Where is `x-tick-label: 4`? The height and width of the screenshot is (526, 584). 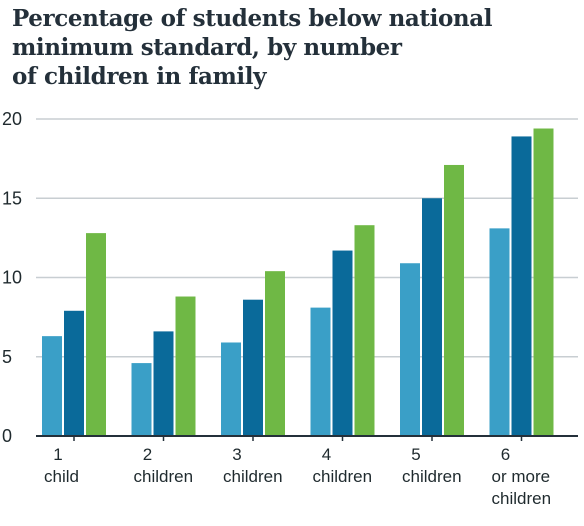 x-tick-label: 4 is located at coordinates (326, 454).